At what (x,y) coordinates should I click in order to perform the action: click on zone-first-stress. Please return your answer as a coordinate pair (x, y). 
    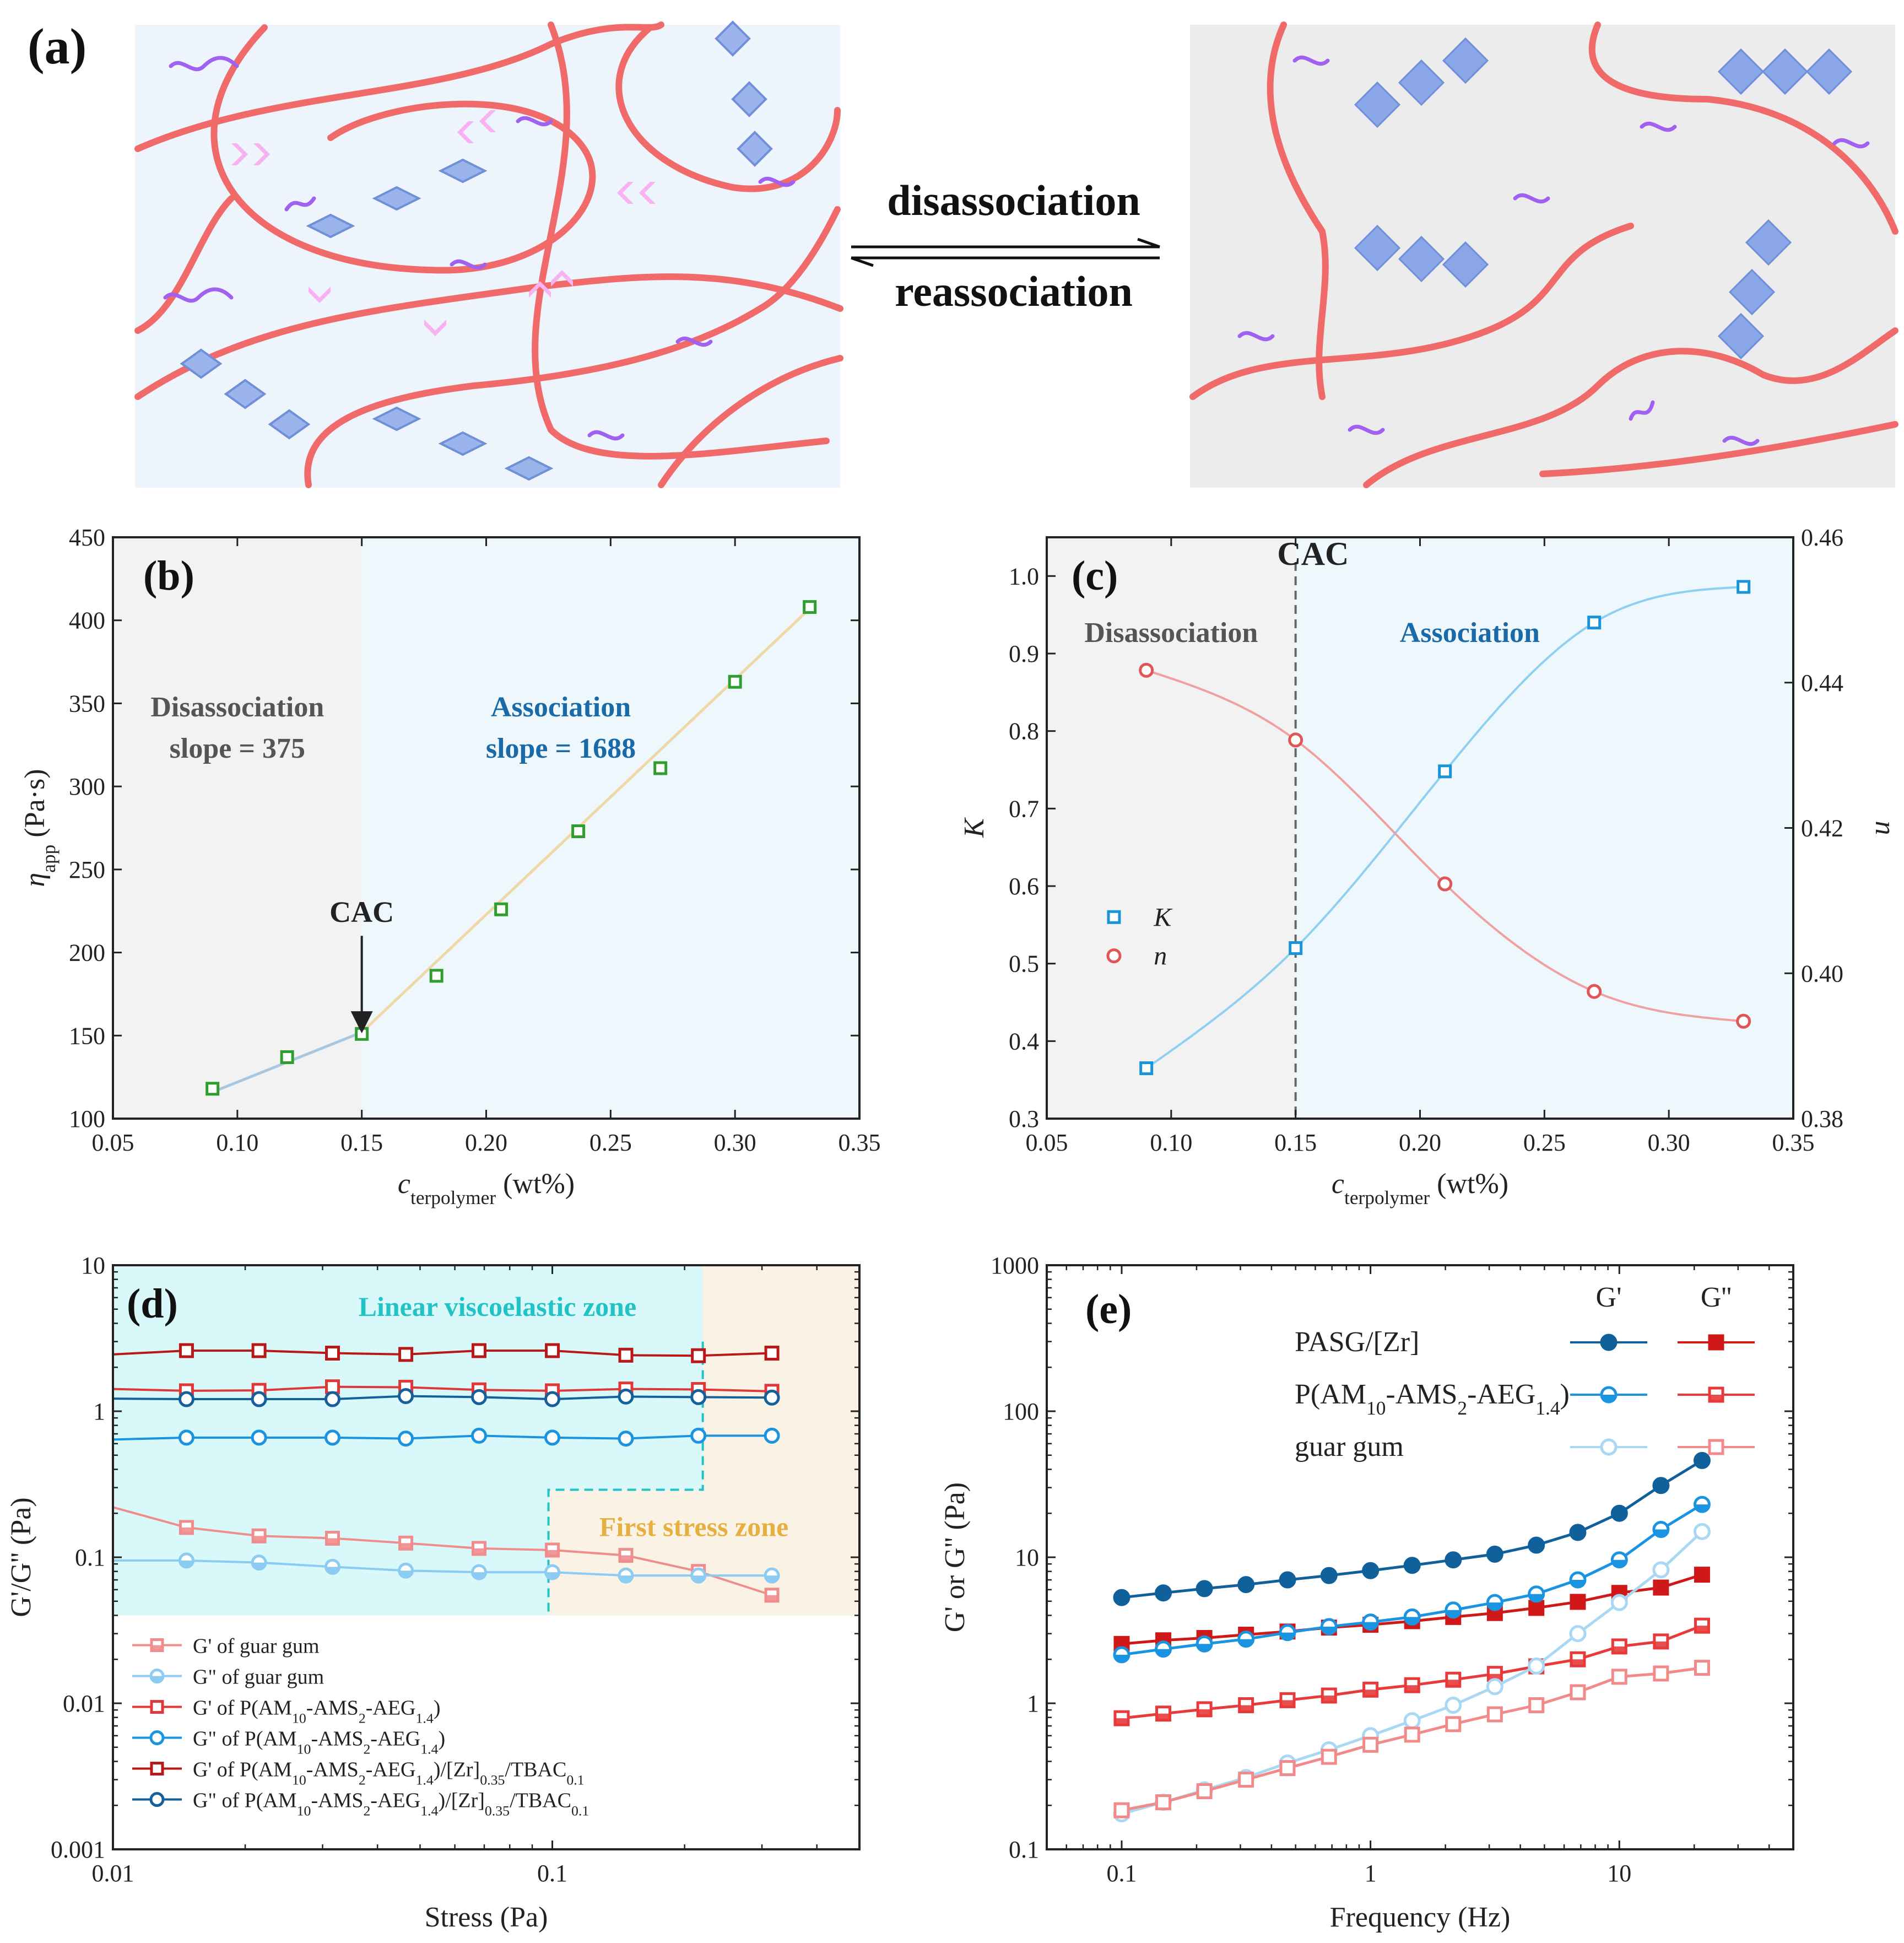
    Looking at the image, I should click on (780, 1377).